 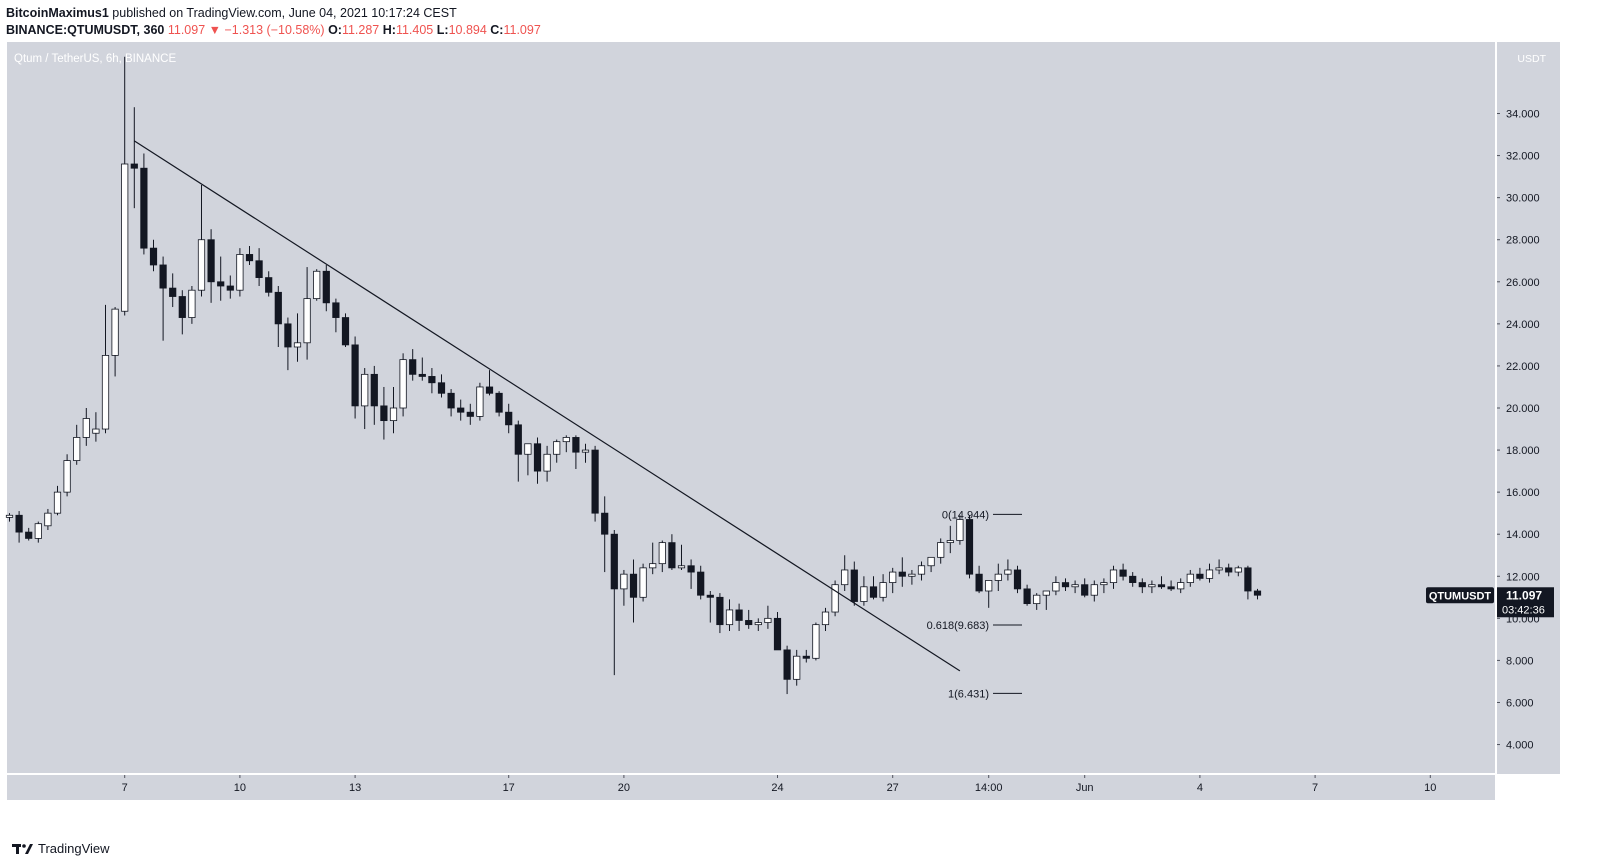 What do you see at coordinates (1523, 325) in the screenshot?
I see `price-tick-label: 24.000` at bounding box center [1523, 325].